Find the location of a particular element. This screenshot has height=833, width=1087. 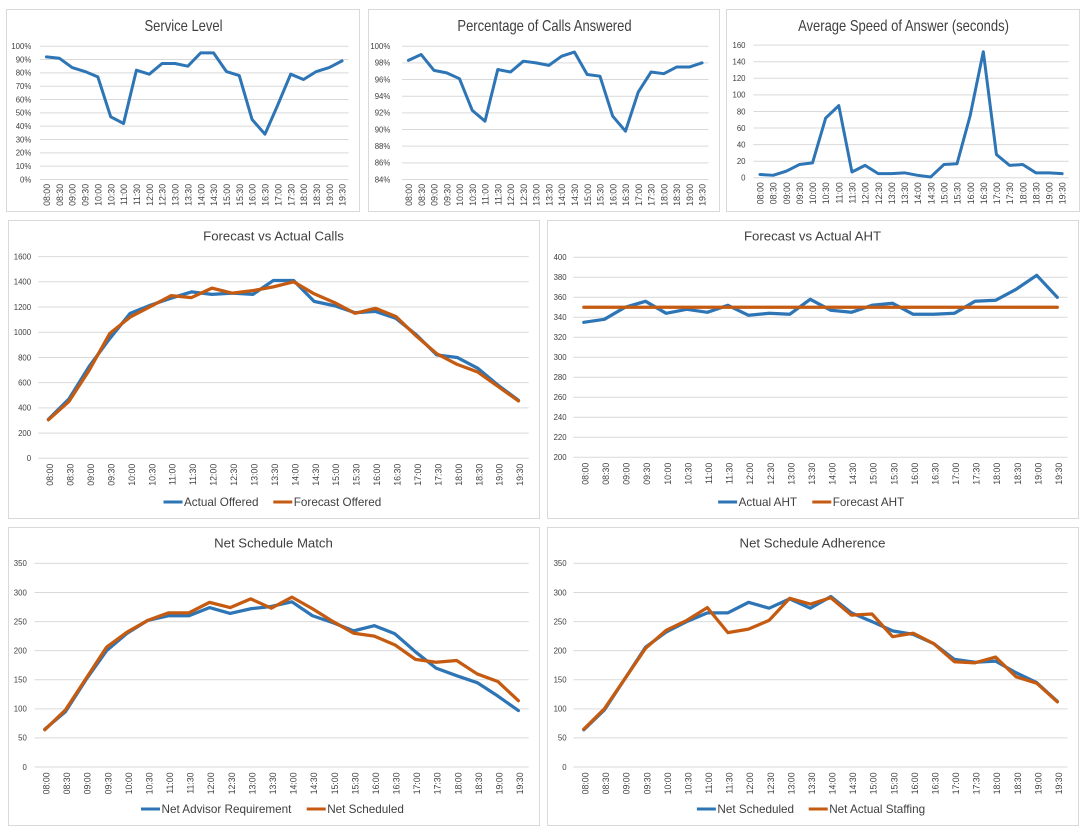

svg-text: 80 is located at coordinates (741, 111).